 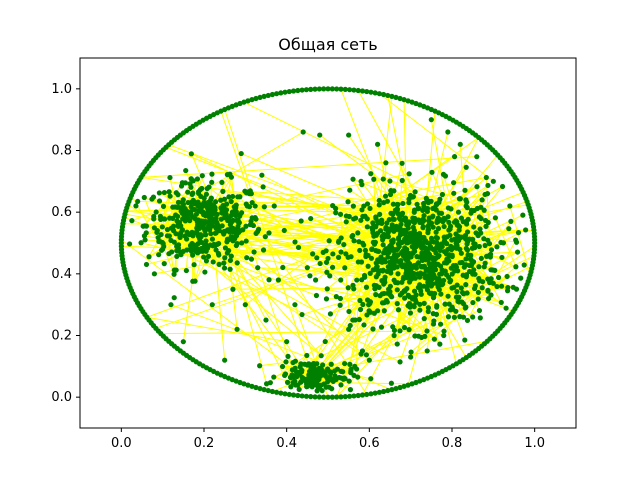 What do you see at coordinates (61, 212) in the screenshot?
I see `y-tick-label: 0.6` at bounding box center [61, 212].